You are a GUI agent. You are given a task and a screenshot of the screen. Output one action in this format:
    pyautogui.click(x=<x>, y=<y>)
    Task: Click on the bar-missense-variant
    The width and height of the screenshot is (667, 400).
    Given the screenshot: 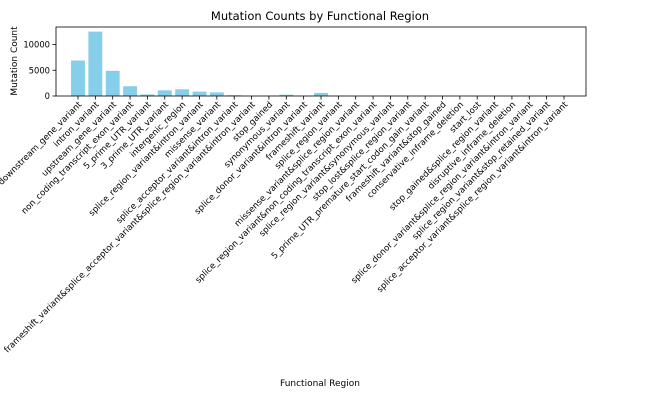 What is the action you would take?
    pyautogui.click(x=216, y=94)
    